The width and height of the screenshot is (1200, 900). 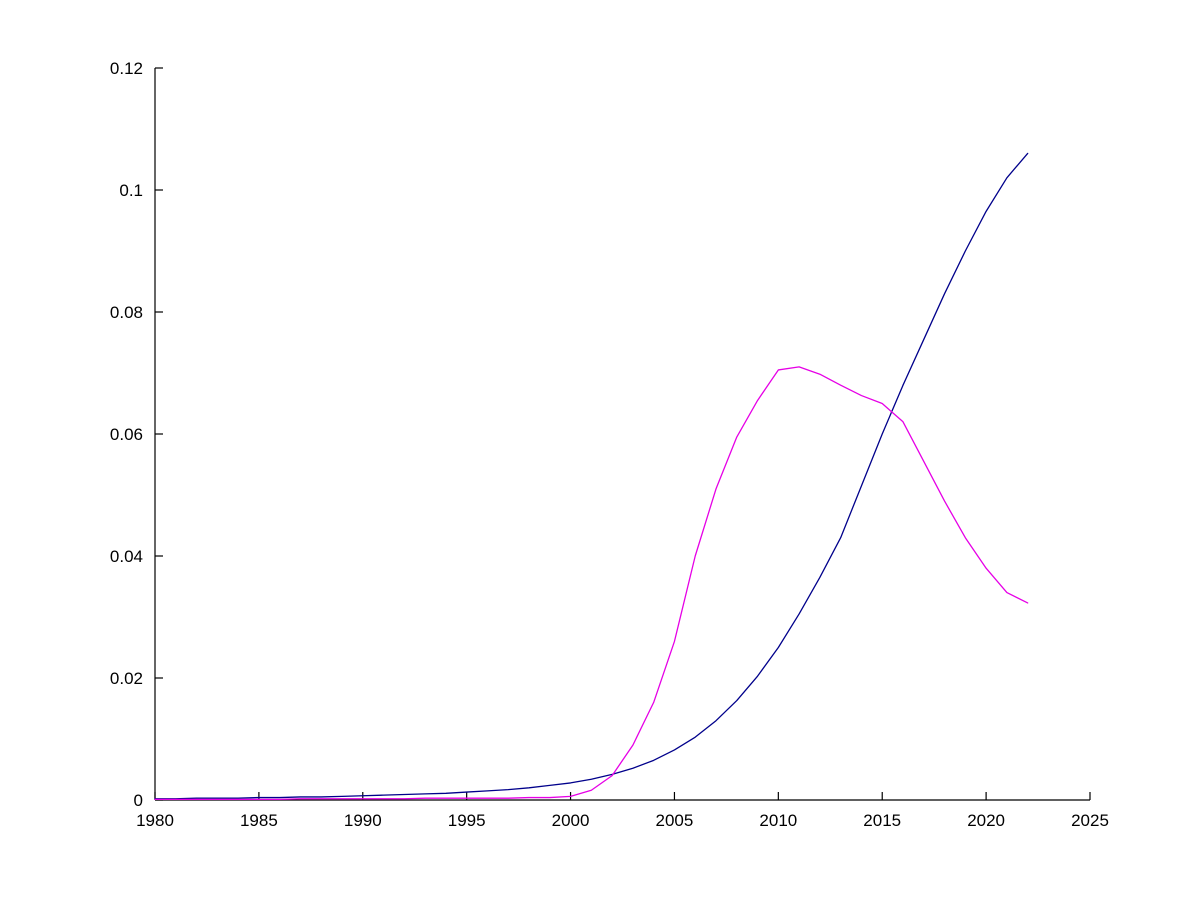 I want to click on x-tick-label: 2000, so click(x=571, y=820).